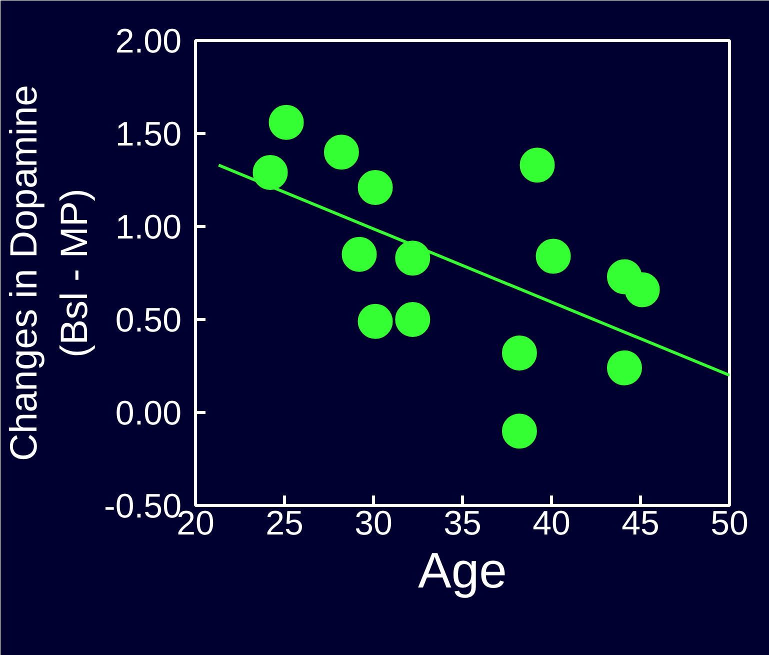 The height and width of the screenshot is (655, 769). I want to click on x-tick-label: 45, so click(641, 523).